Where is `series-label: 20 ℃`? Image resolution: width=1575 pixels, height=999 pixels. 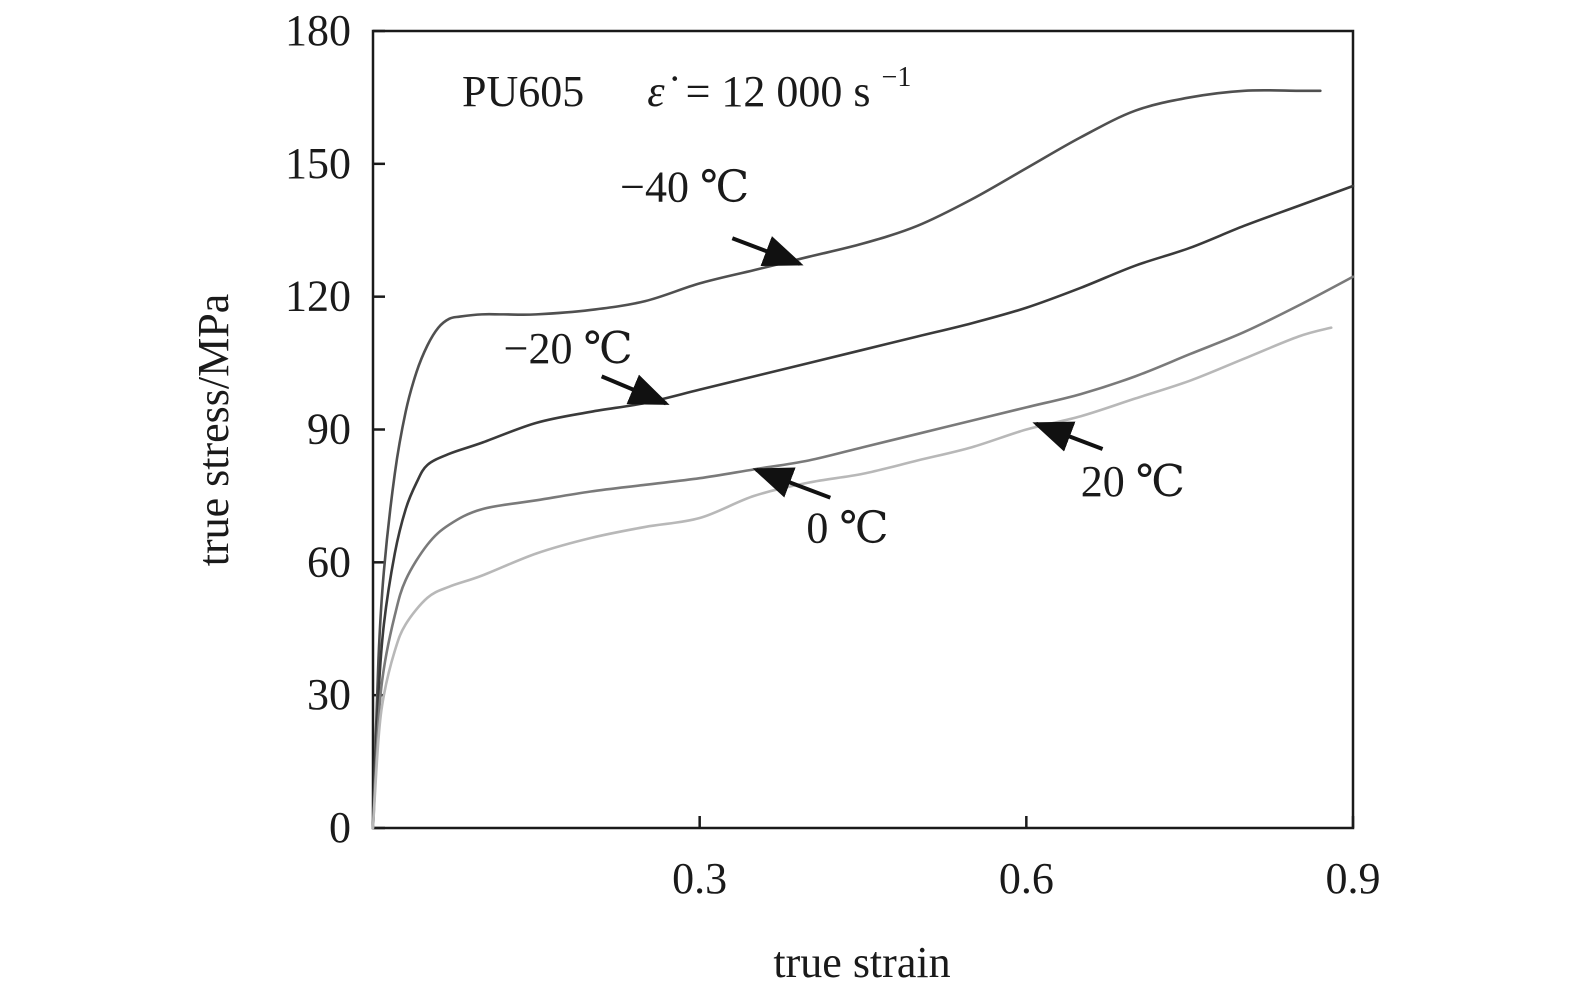
series-label: 20 ℃ is located at coordinates (1133, 481).